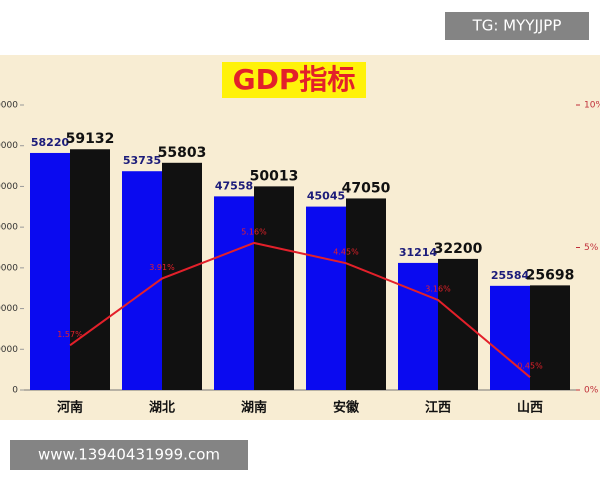 This screenshot has width=600, height=480. Describe the element at coordinates (9, 146) in the screenshot. I see `y-tick-label: 60000` at that location.